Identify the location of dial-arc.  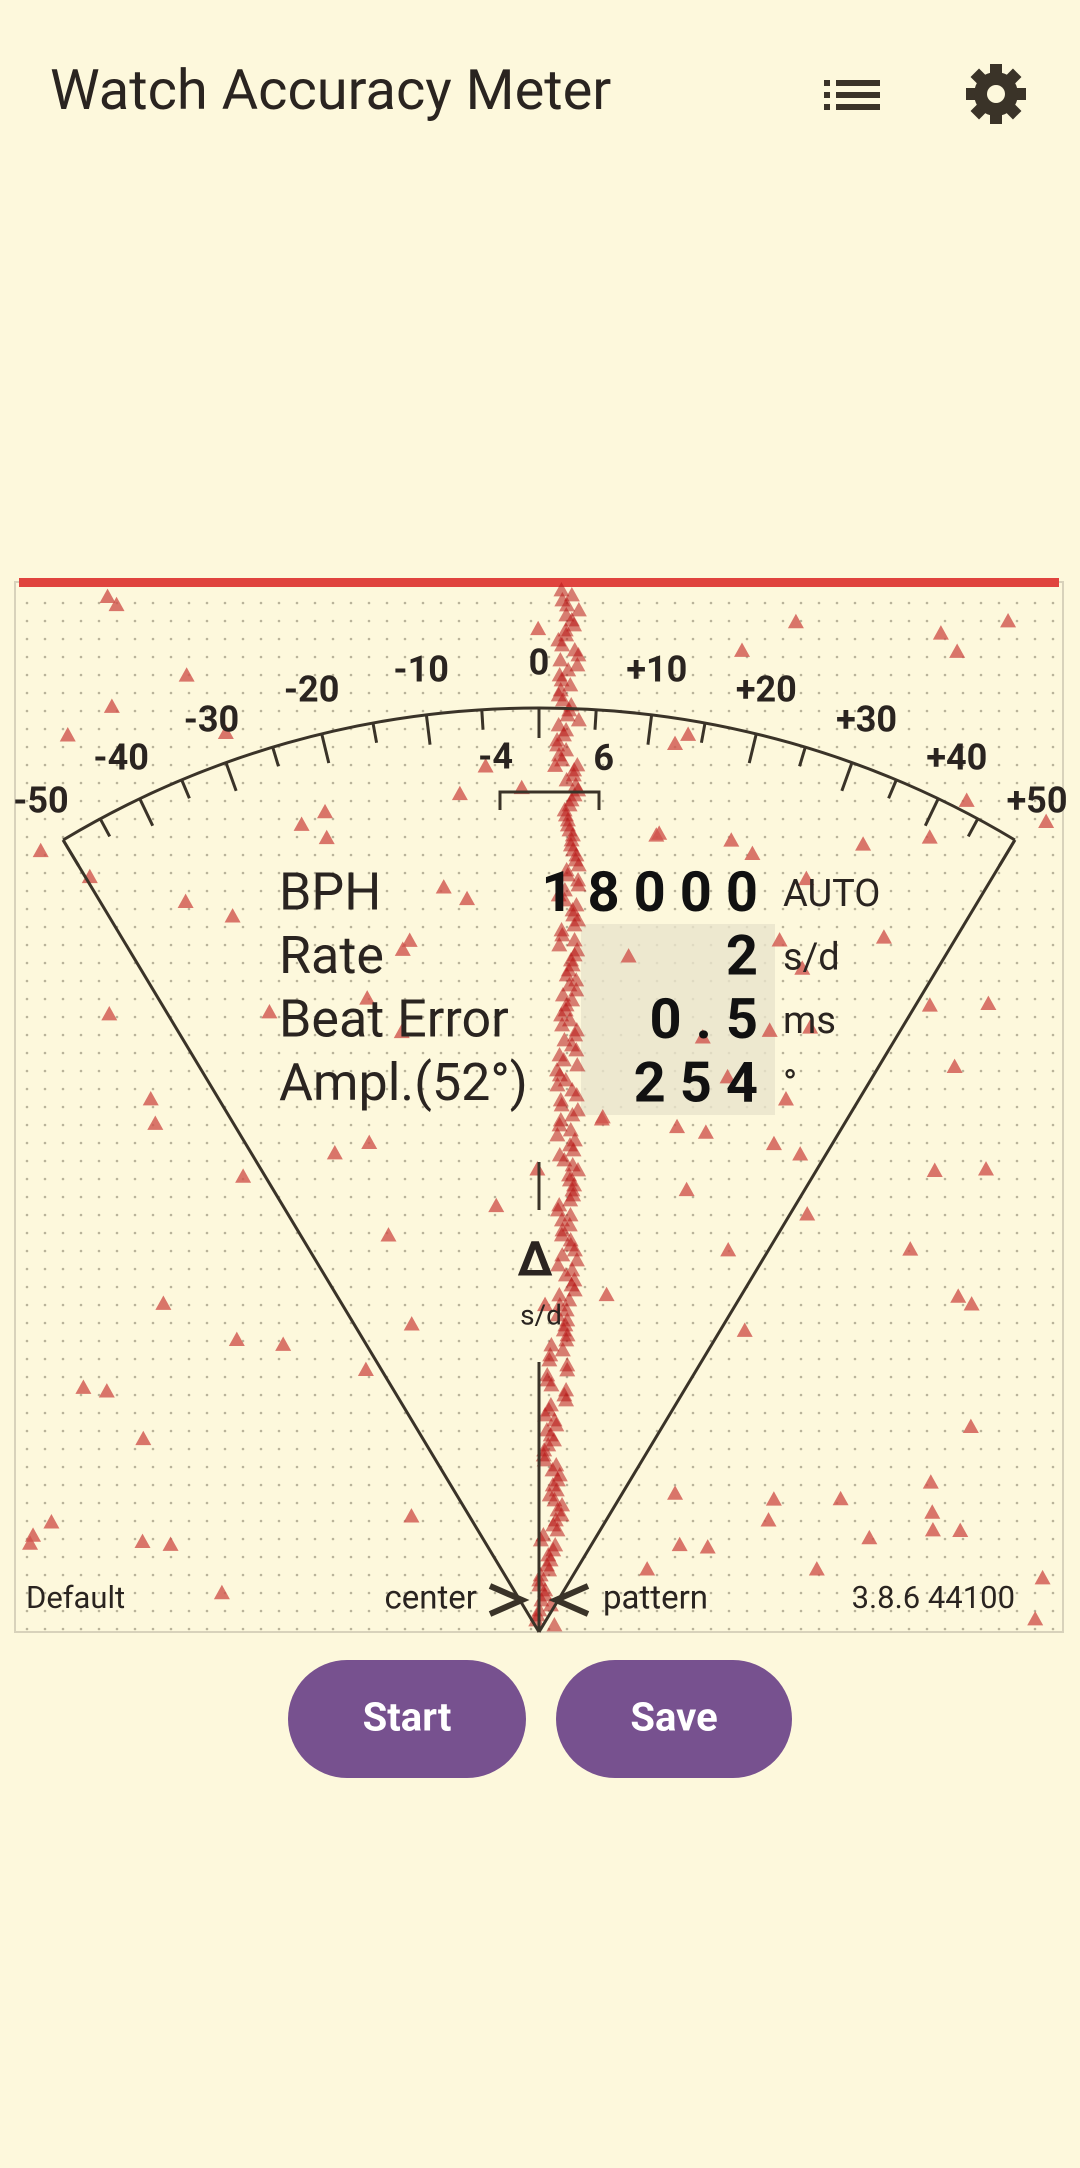
(539, 774).